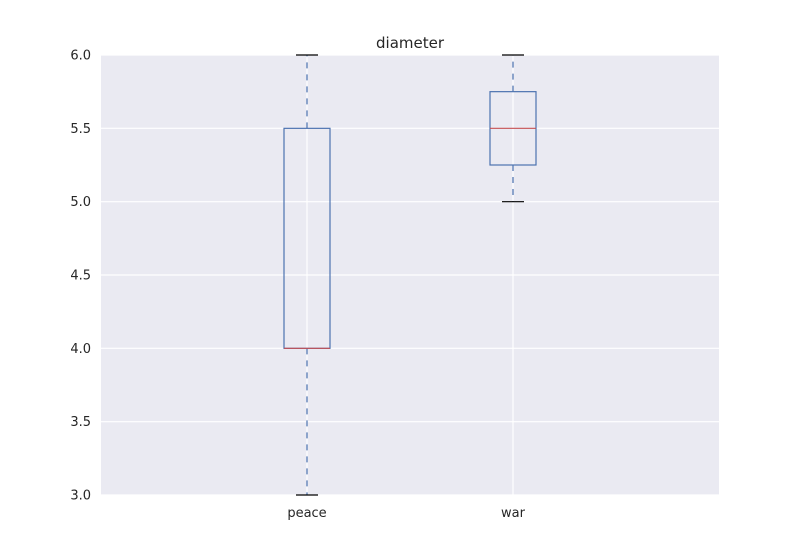 Image resolution: width=800 pixels, height=554 pixels. What do you see at coordinates (80, 129) in the screenshot?
I see `y-tick-label: 5.5` at bounding box center [80, 129].